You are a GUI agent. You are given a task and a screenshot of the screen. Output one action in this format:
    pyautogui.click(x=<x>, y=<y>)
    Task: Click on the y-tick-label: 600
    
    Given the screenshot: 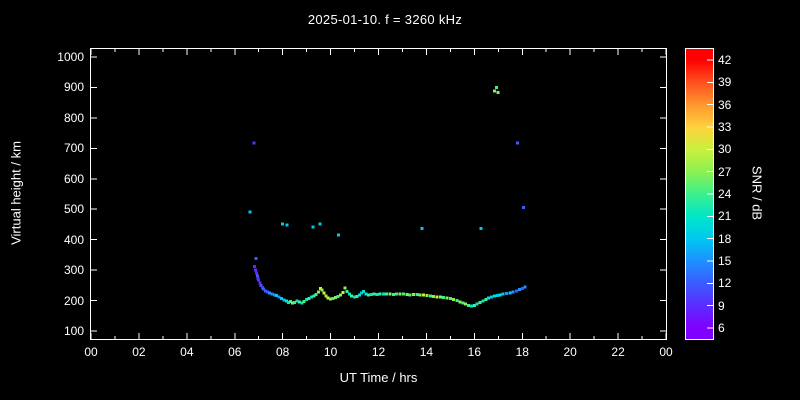 What is the action you would take?
    pyautogui.click(x=73, y=178)
    